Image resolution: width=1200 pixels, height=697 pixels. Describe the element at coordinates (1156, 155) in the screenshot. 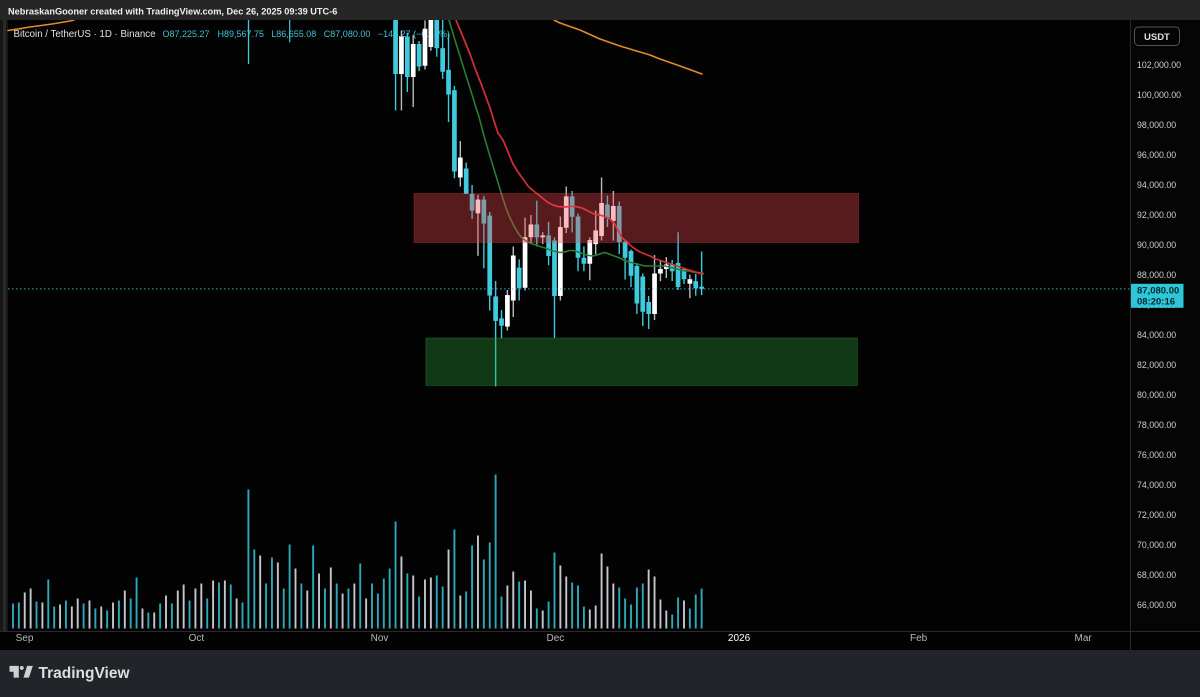

I see `svg-text: 96,000.00` at that location.